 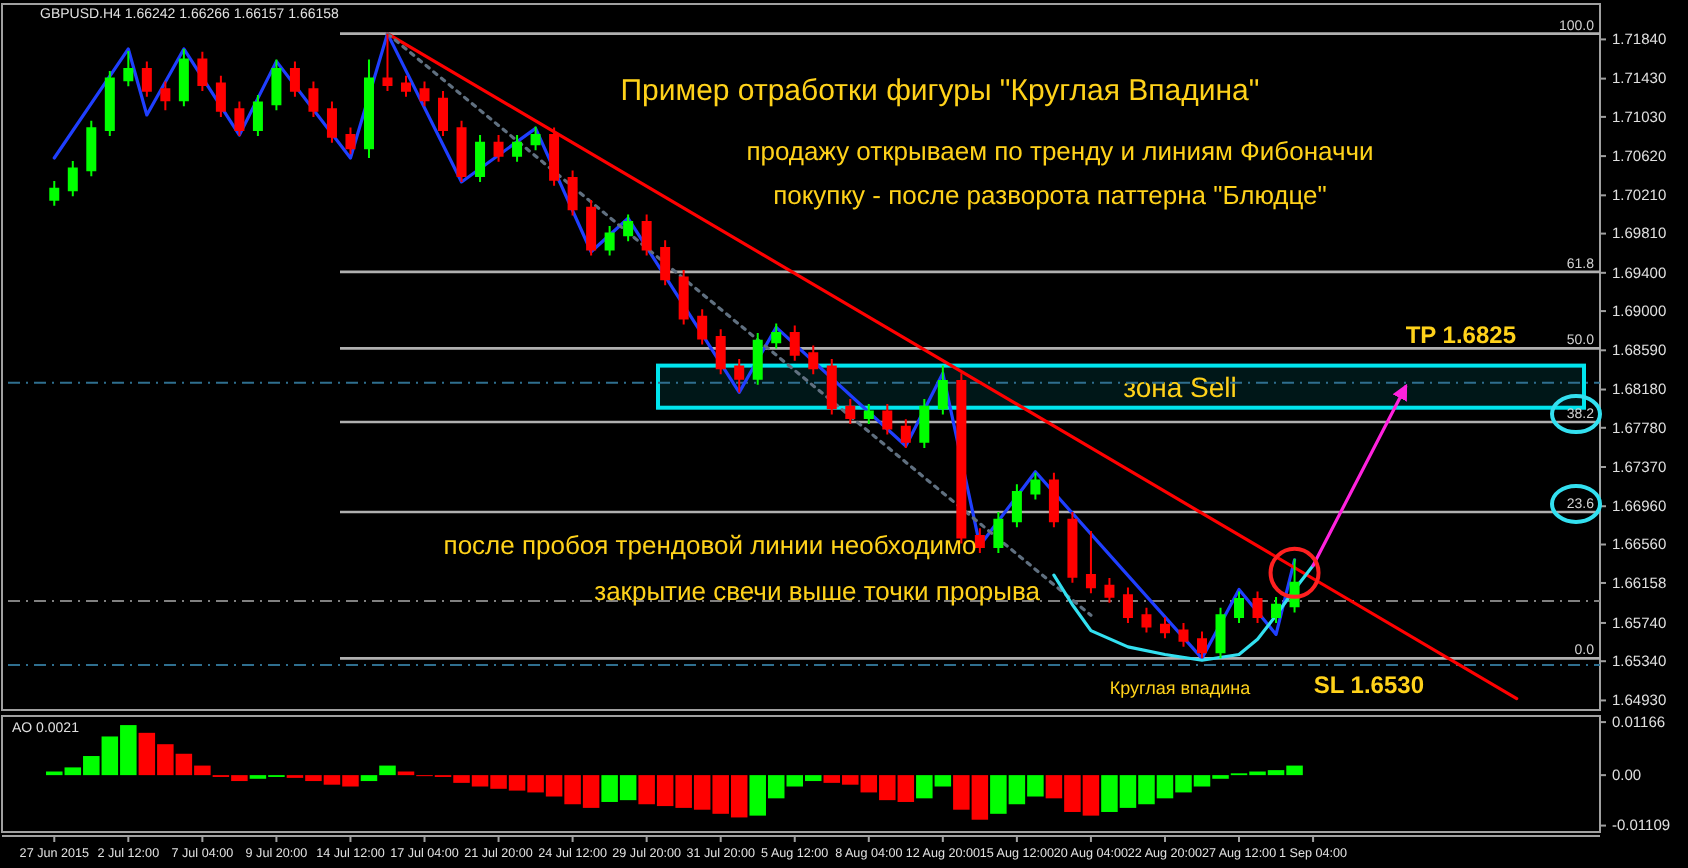 What do you see at coordinates (1461, 334) in the screenshot?
I see `ref-line-label: TP 1.6825` at bounding box center [1461, 334].